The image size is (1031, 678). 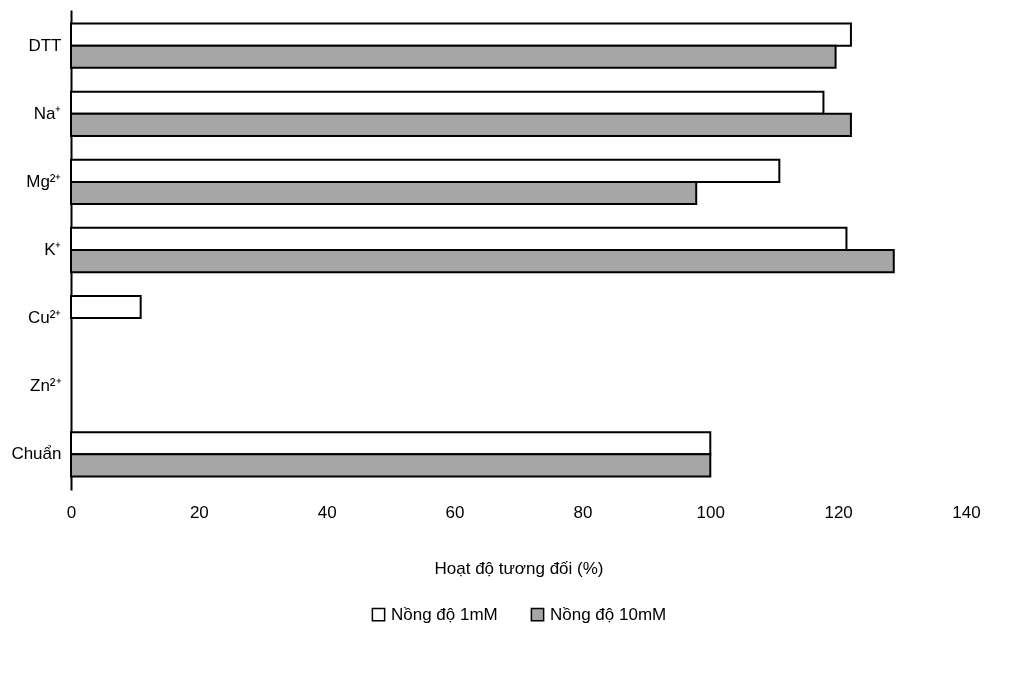 What do you see at coordinates (444, 614) in the screenshot?
I see `legend-label: Nồng độ 1mM` at bounding box center [444, 614].